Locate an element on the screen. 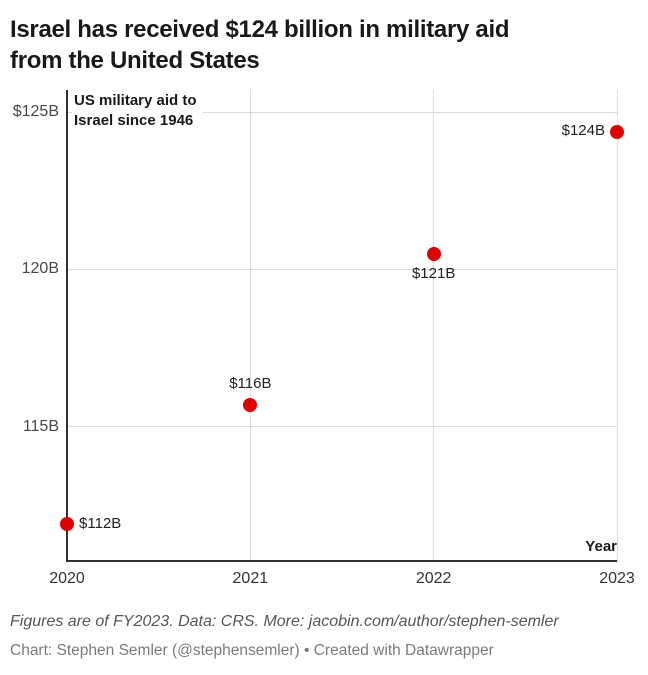 This screenshot has width=648, height=675. y-tick-label: 120B is located at coordinates (40, 269).